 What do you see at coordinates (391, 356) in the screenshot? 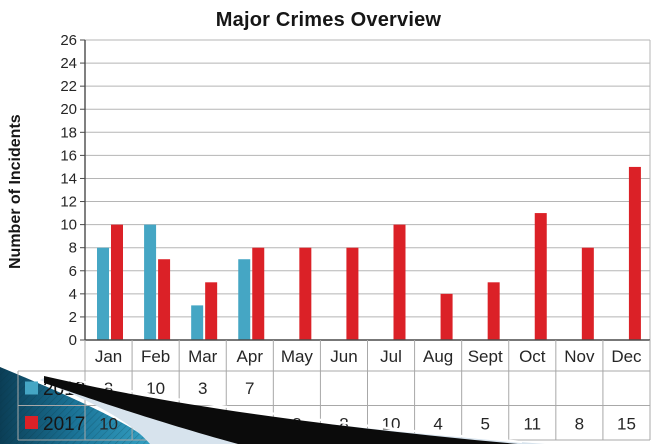
I see `x-axis-label-jul: Jul` at bounding box center [391, 356].